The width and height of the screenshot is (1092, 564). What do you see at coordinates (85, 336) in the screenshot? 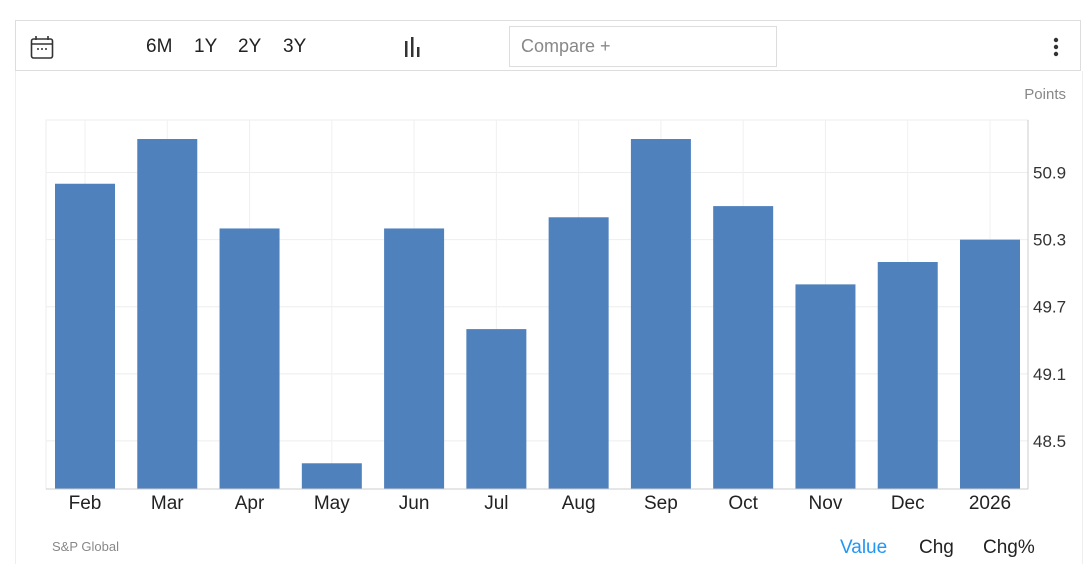
I see `bar-feb` at bounding box center [85, 336].